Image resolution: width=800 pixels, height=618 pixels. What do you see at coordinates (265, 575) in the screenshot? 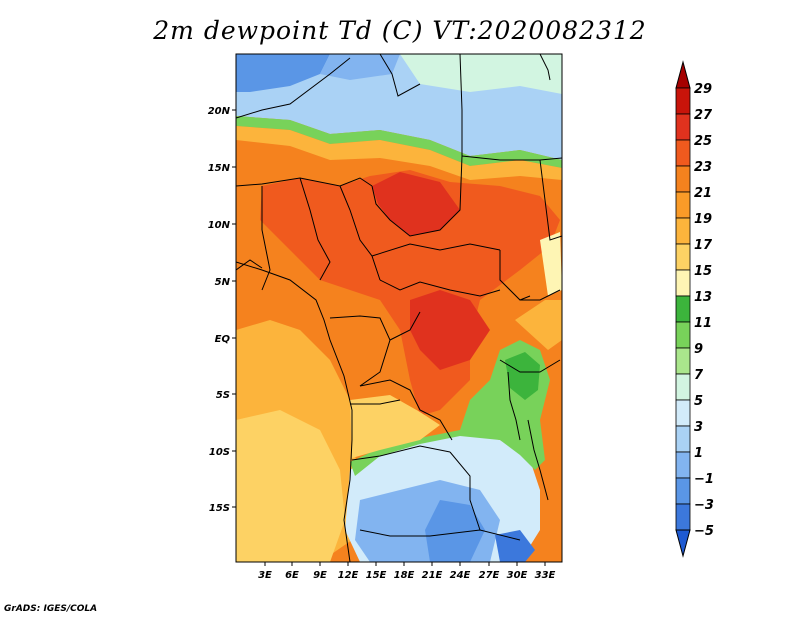
I see `lon-label: 3E` at bounding box center [265, 575].